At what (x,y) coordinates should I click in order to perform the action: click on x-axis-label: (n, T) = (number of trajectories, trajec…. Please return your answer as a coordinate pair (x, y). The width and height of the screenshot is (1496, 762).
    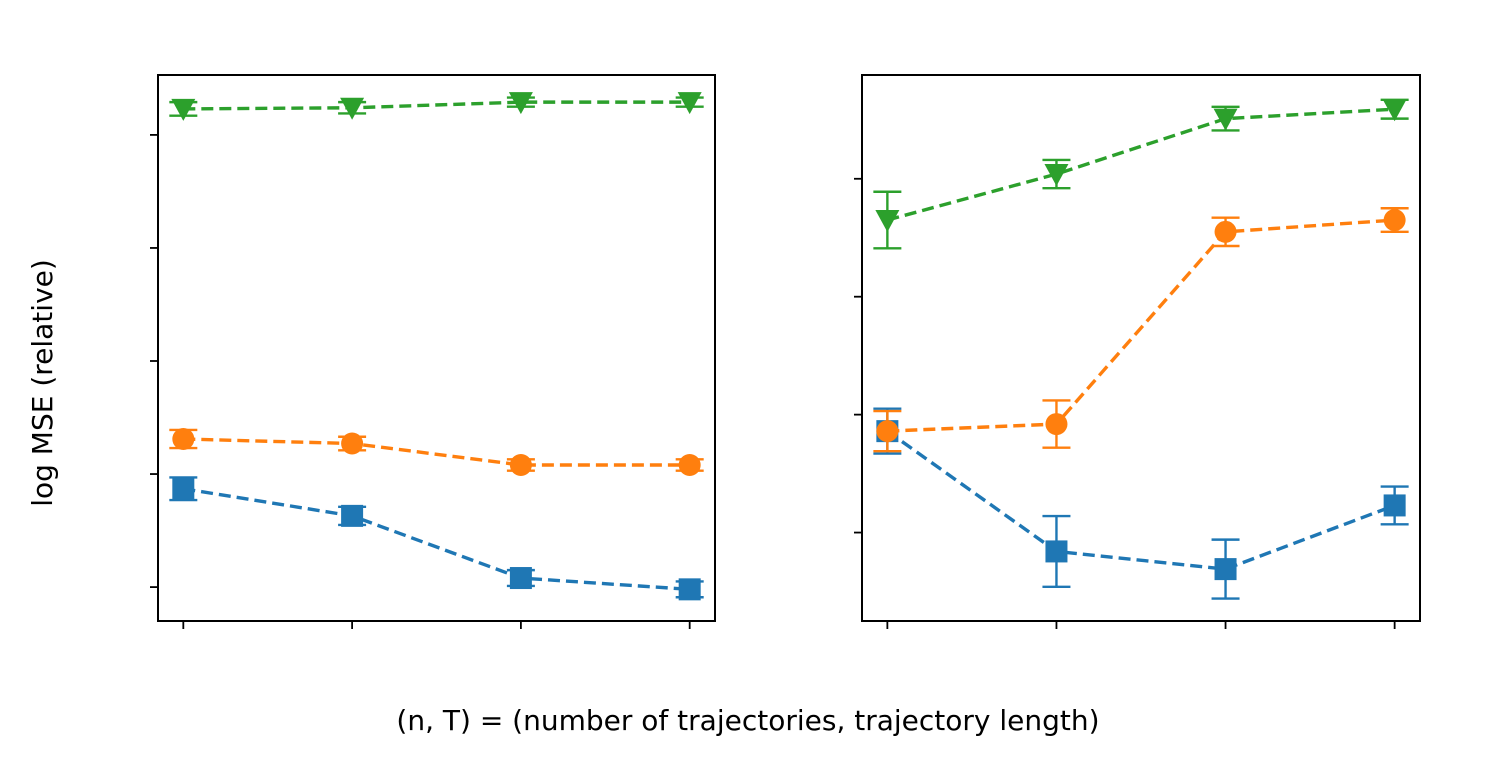
    Looking at the image, I should click on (747, 720).